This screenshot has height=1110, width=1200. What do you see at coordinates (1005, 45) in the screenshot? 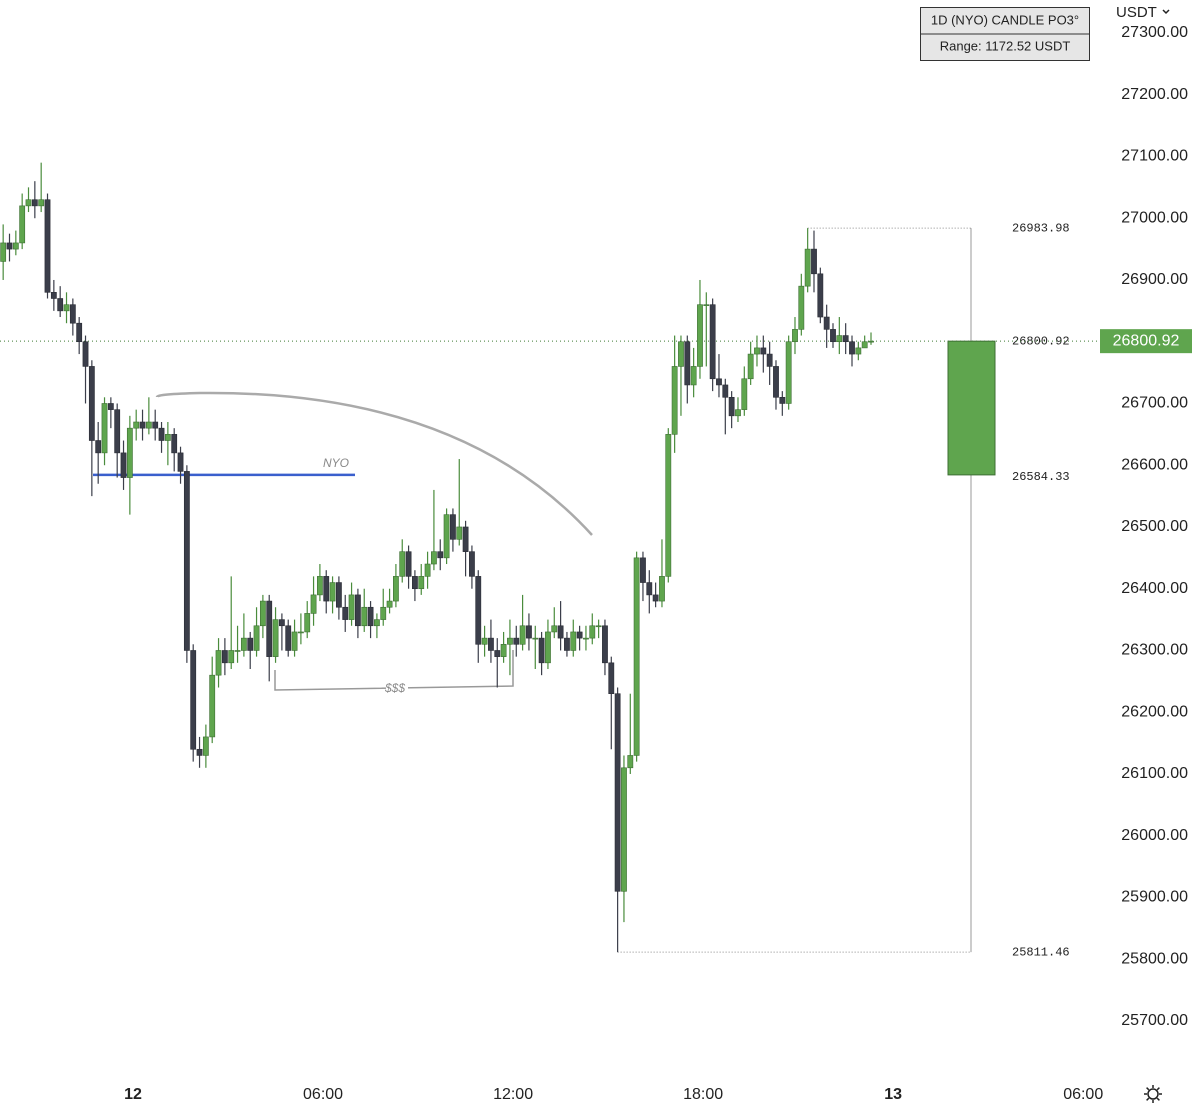
I see `info-range: Range: 1172.52 USDT` at bounding box center [1005, 45].